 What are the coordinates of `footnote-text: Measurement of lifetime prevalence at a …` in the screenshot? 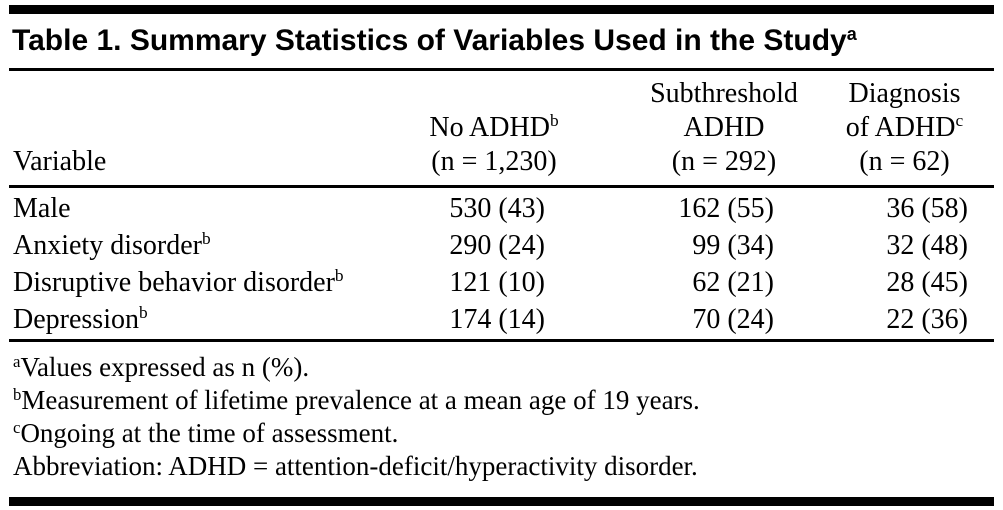 It's located at (360, 400).